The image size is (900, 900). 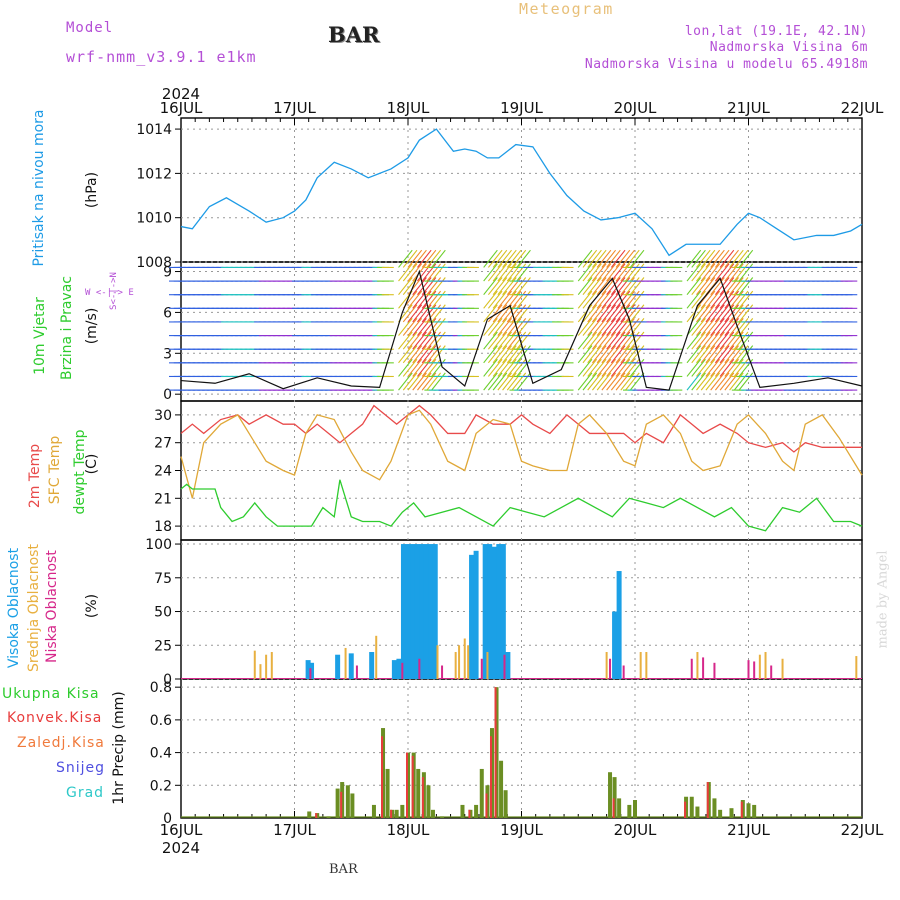 I want to click on y-tick-label: 3, so click(x=167, y=354).